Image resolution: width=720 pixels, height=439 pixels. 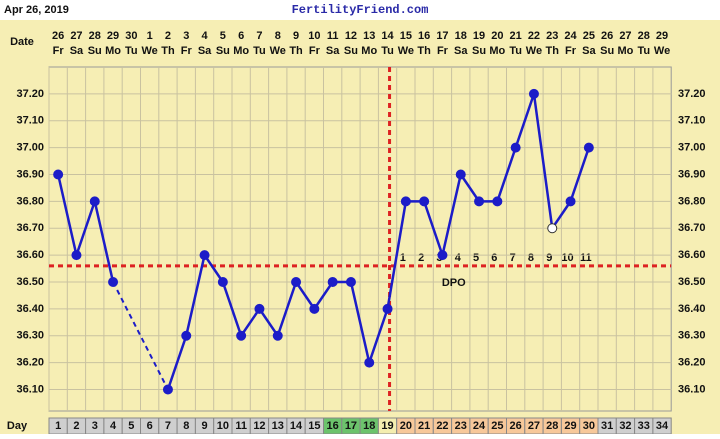 What do you see at coordinates (204, 36) in the screenshot?
I see `date-number: 4` at bounding box center [204, 36].